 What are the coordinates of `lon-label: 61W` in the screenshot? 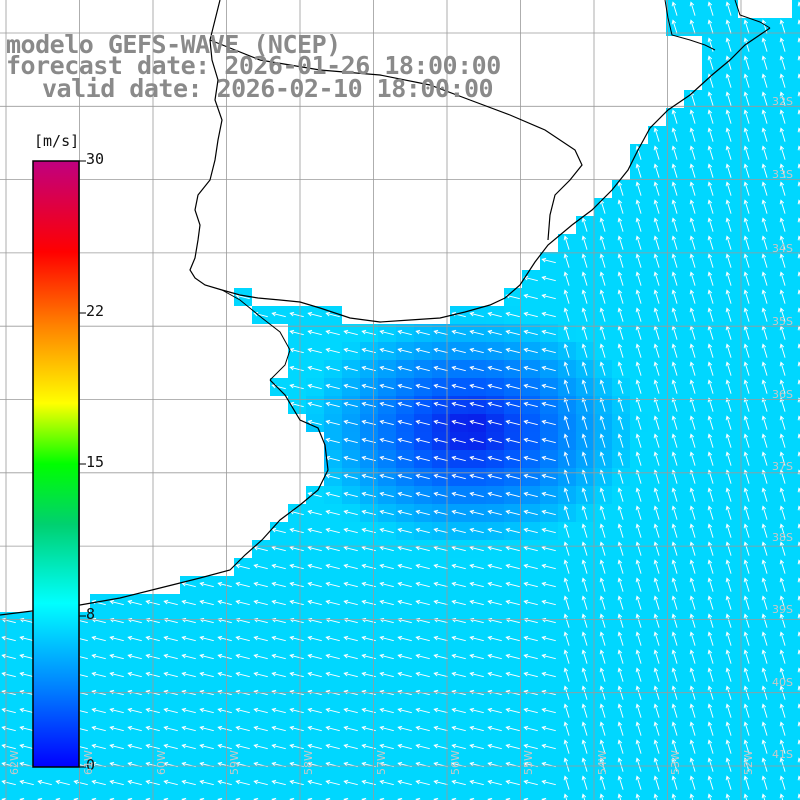 It's located at (88, 762).